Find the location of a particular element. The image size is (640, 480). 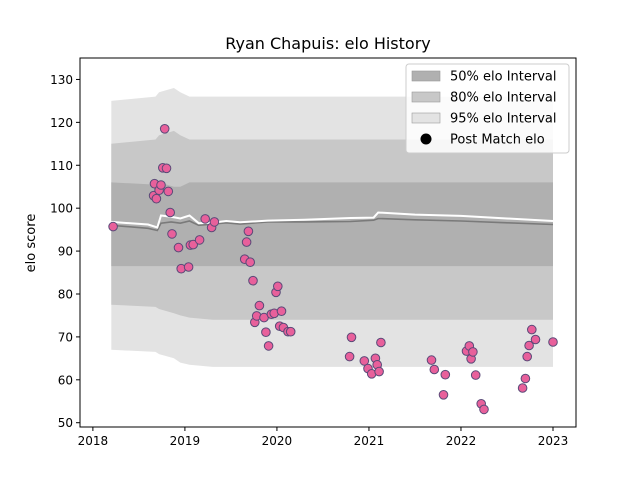

median-line is located at coordinates (332, 224).